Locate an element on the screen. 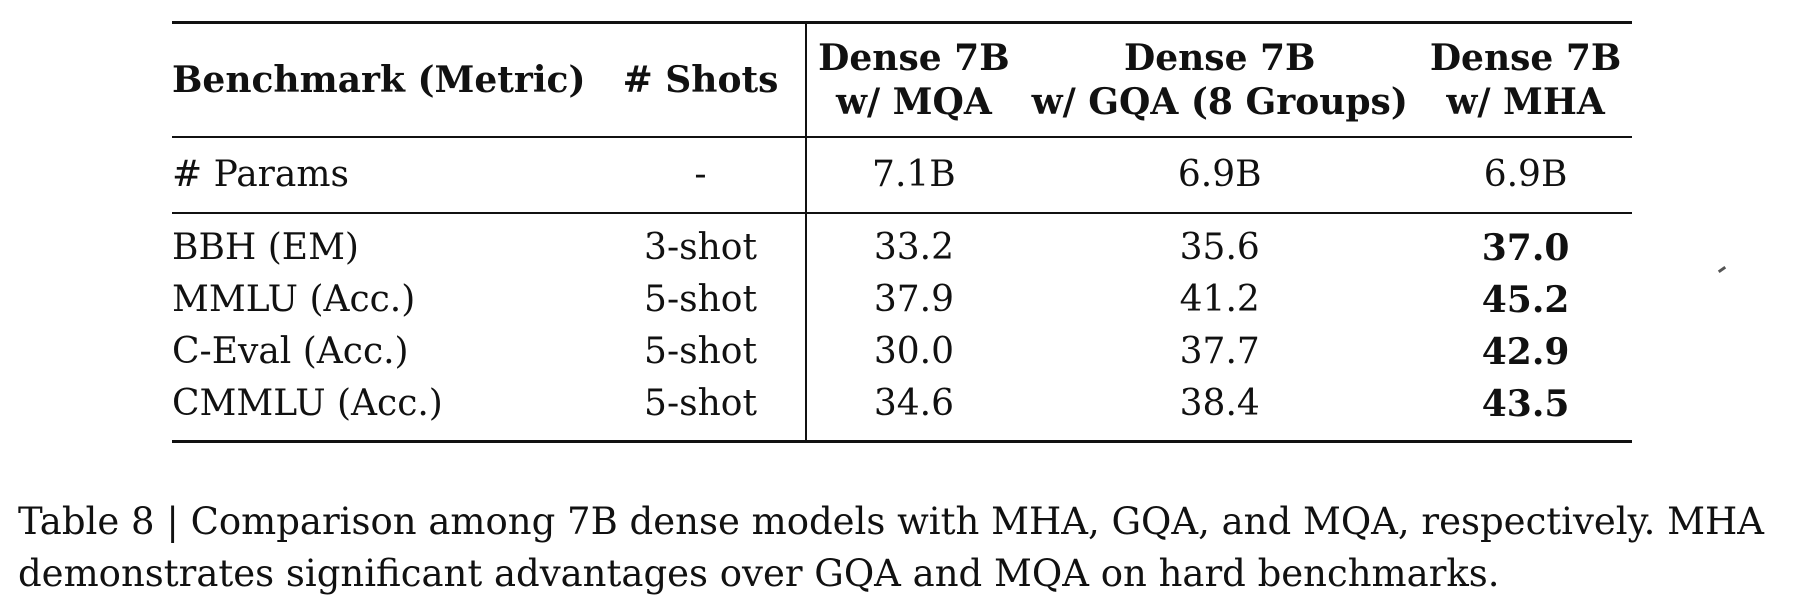 Image resolution: width=1806 pixels, height=610 pixels. table-row: C-Eval (Acc.) 5-shot 30.0 37.7 42.9 is located at coordinates (902, 352).